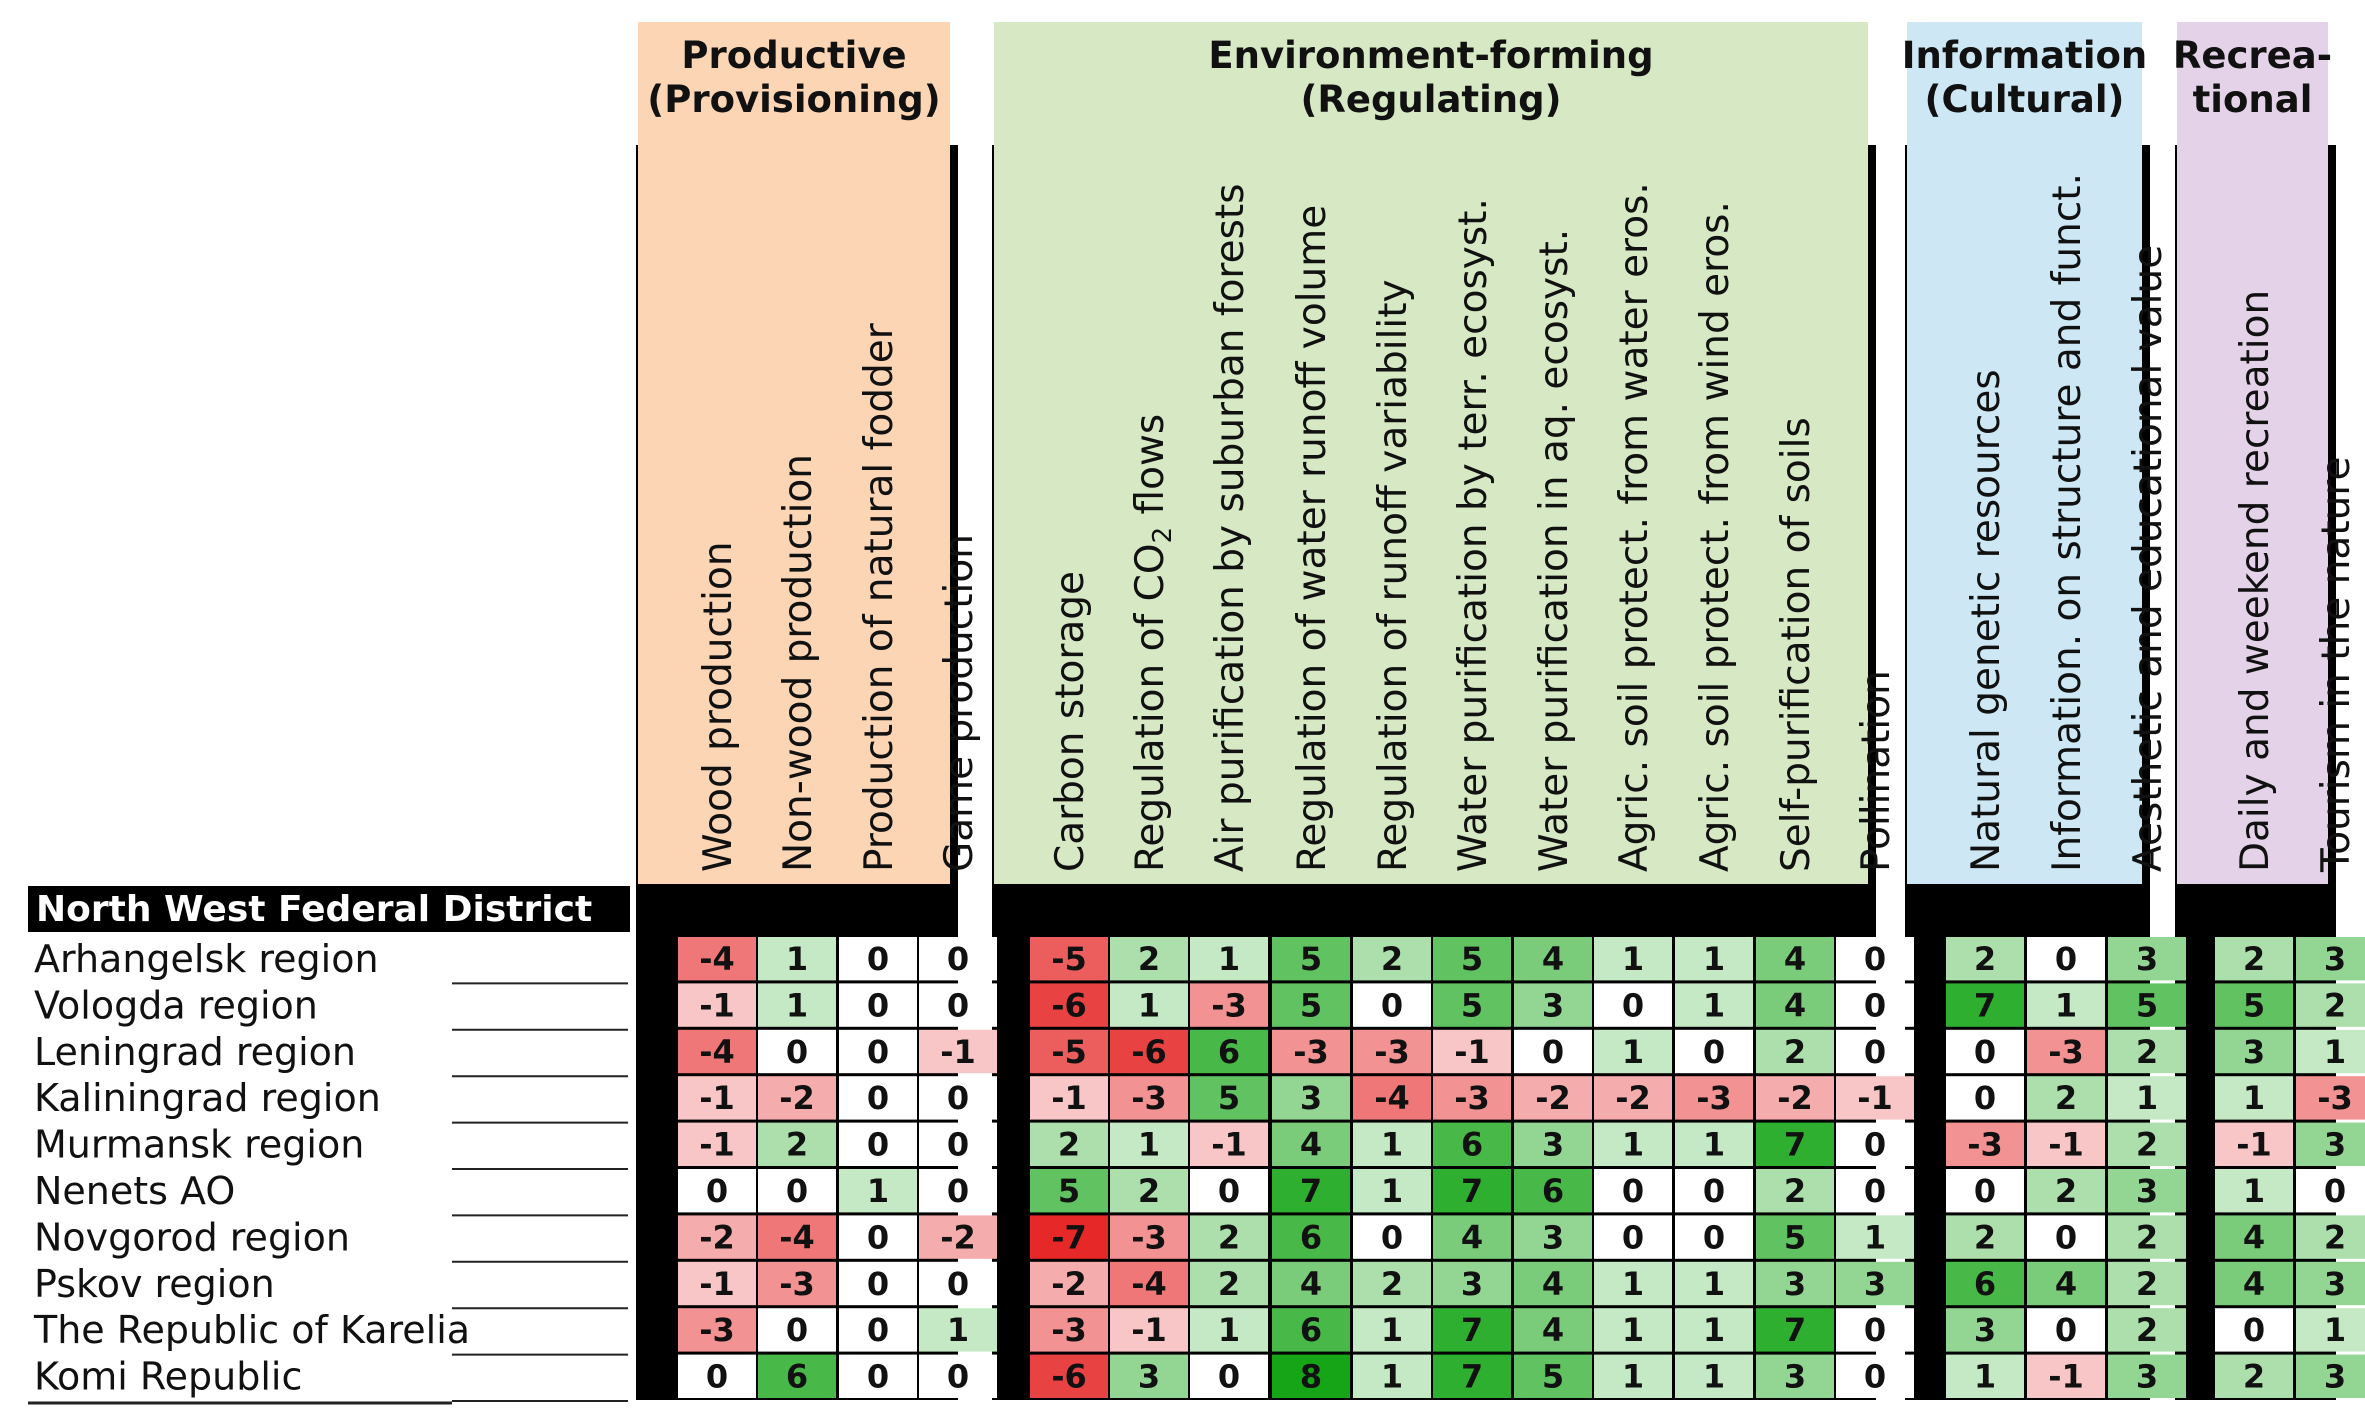  I want to click on cell-value: -4, so click(717, 959).